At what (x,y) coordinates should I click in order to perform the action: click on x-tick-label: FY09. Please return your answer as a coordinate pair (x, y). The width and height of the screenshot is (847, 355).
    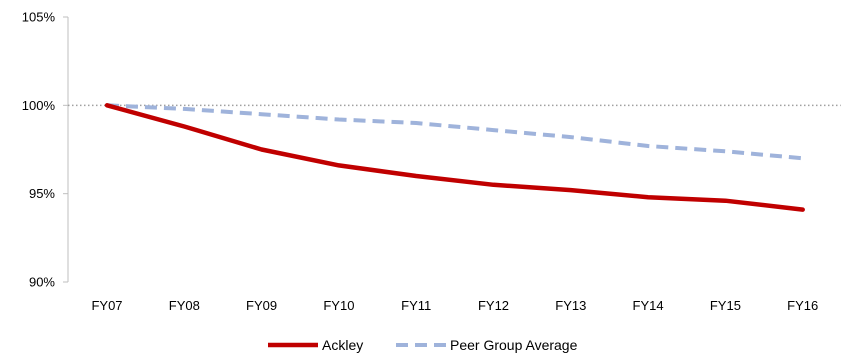
    Looking at the image, I should click on (261, 305).